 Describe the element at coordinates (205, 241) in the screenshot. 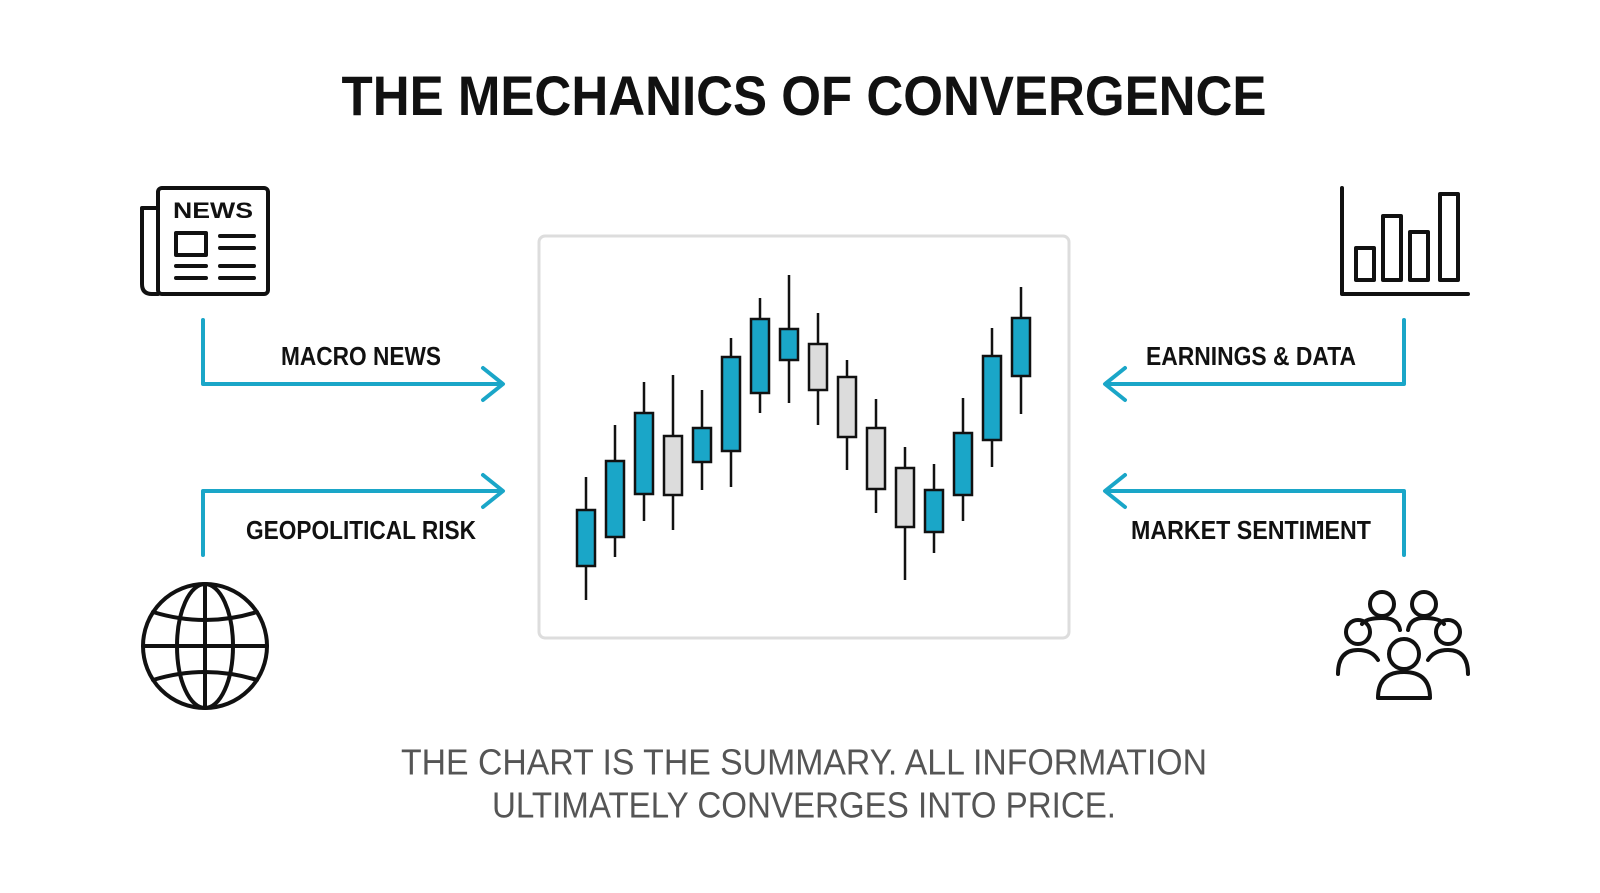

I see `news-icon` at that location.